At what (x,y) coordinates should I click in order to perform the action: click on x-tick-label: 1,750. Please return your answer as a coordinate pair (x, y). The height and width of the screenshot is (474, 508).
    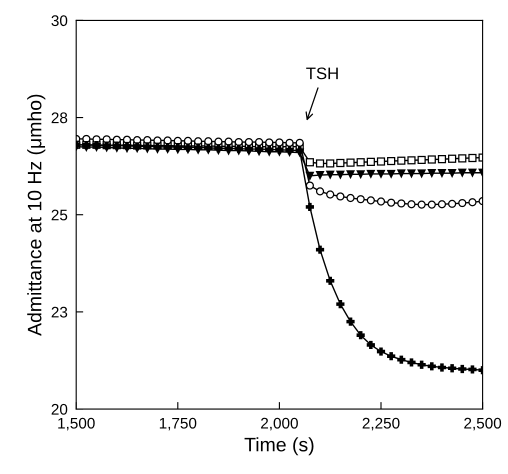
    Looking at the image, I should click on (178, 424).